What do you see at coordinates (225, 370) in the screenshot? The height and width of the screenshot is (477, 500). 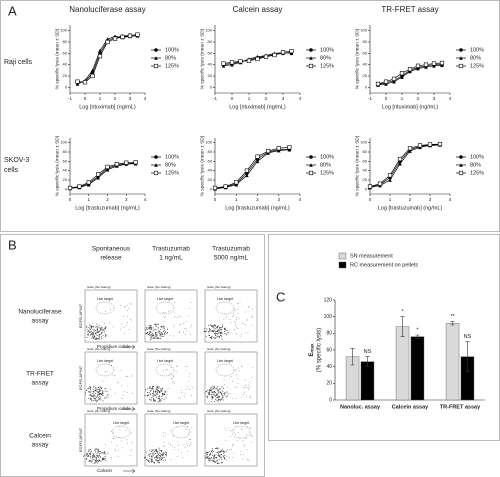 I see `gate` at bounding box center [225, 370].